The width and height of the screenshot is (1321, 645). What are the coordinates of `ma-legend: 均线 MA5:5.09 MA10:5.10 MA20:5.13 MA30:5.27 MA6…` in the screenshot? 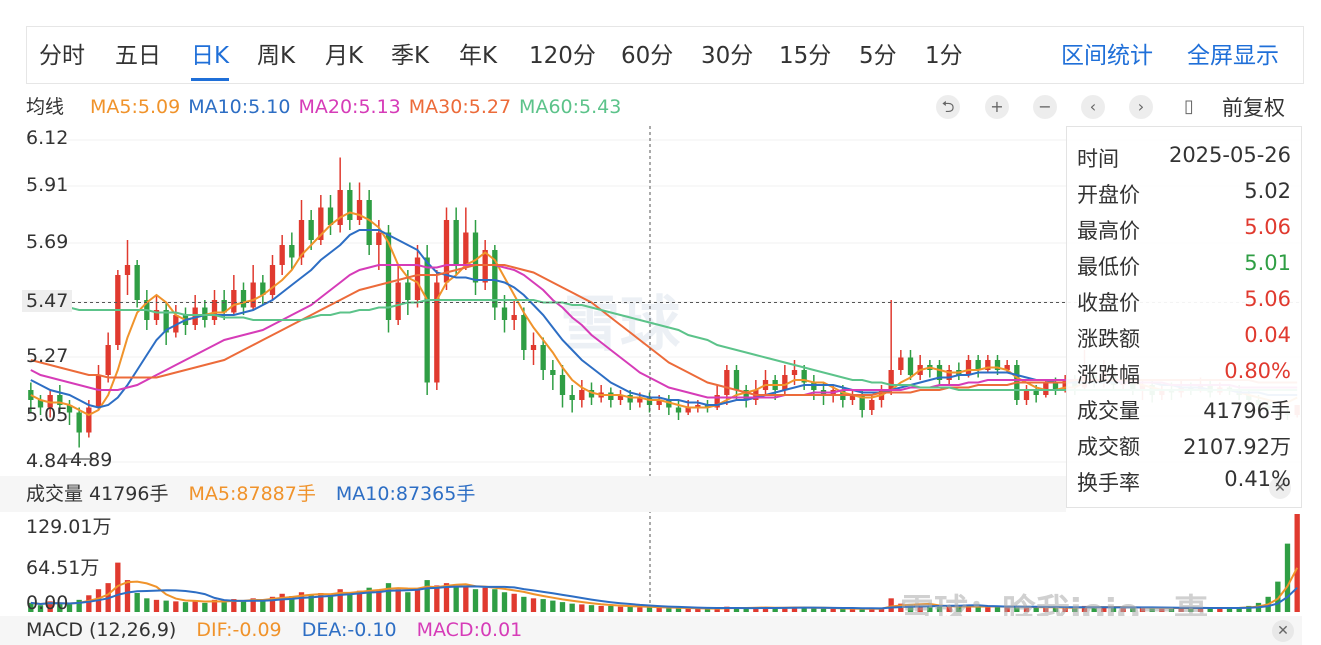 It's located at (327, 105).